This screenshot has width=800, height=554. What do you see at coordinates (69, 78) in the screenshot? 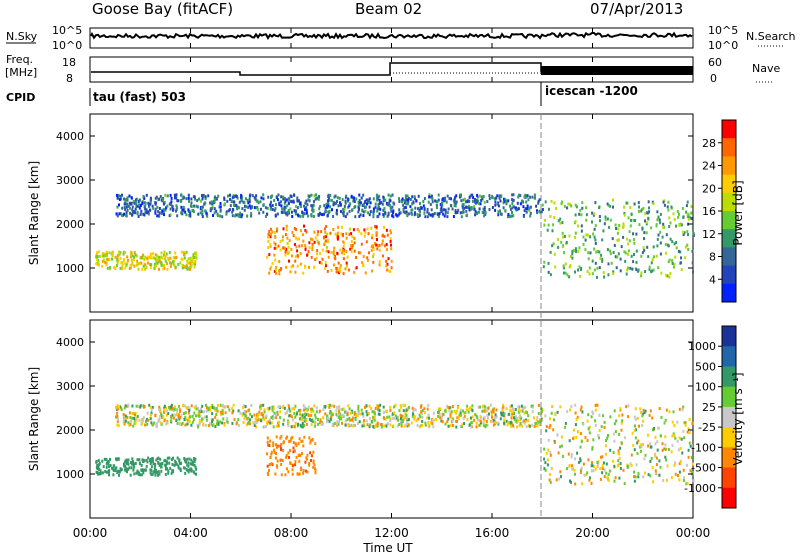
I see `freq-tick-low: 8` at bounding box center [69, 78].